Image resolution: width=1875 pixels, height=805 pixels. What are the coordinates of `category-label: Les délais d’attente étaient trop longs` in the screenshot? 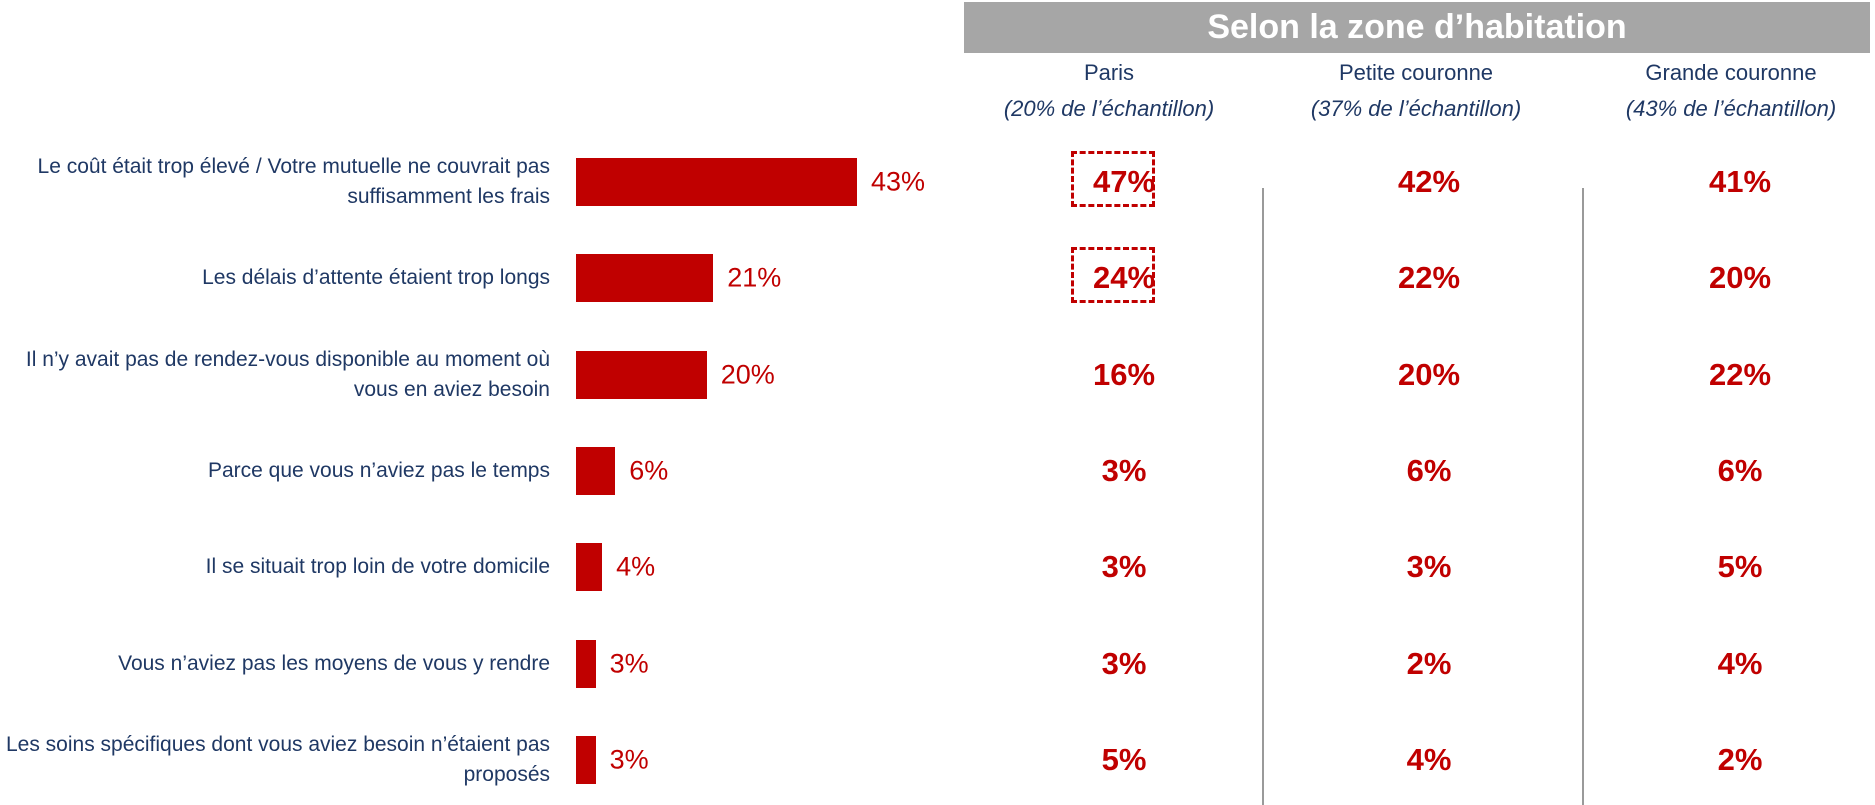 It's located at (376, 278).